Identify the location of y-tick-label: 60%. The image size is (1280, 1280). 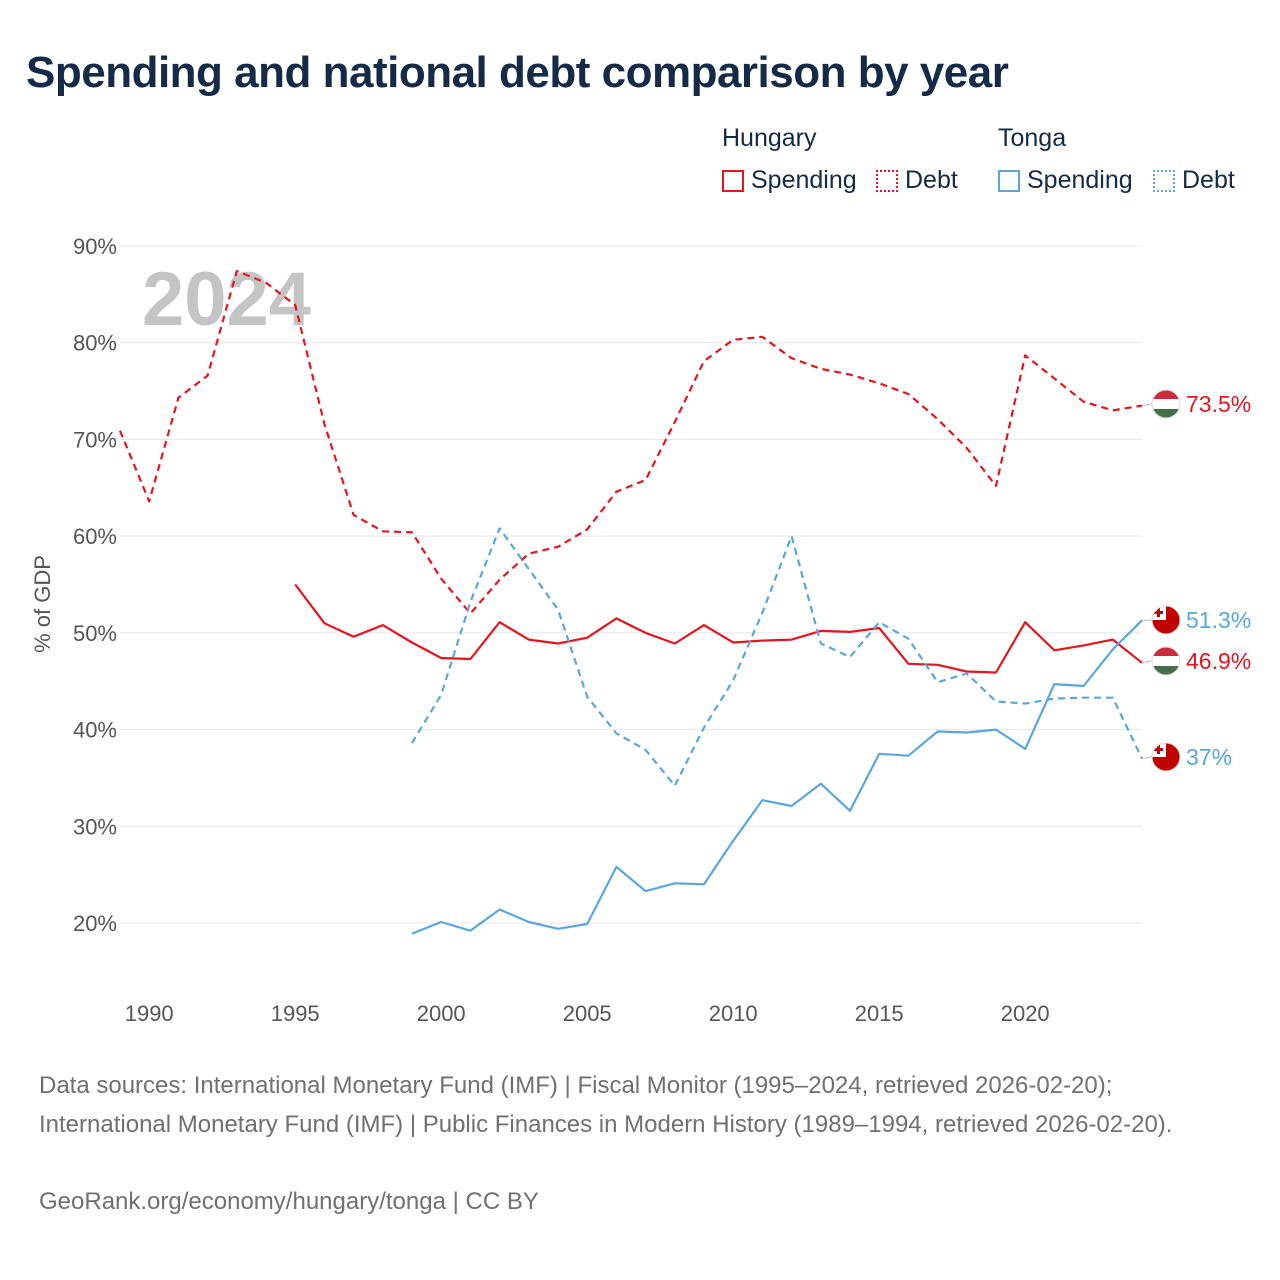
(95, 536).